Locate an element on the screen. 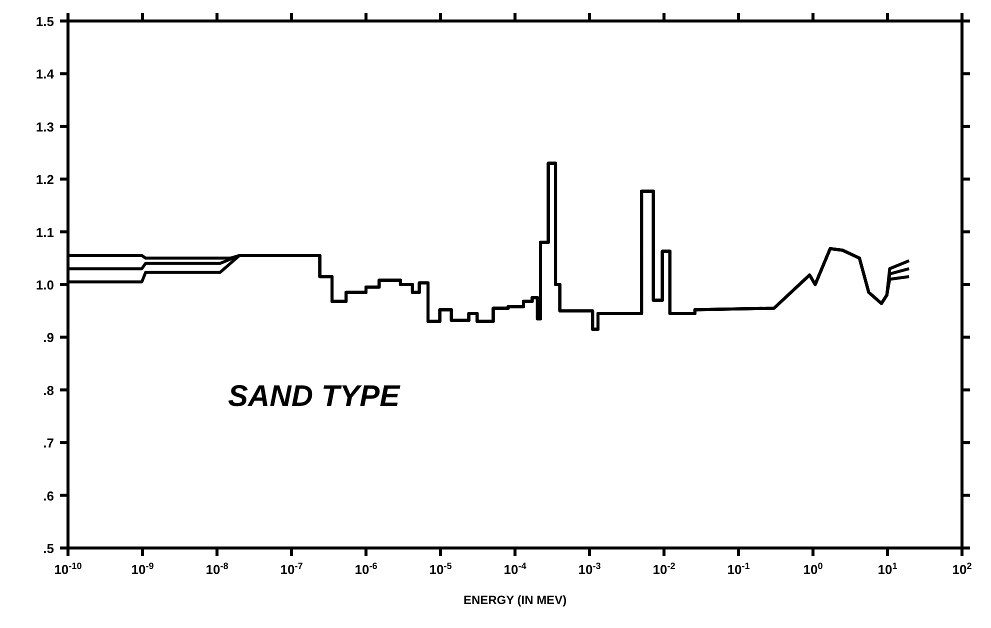  y-tick-label: 1.1 is located at coordinates (45, 232).